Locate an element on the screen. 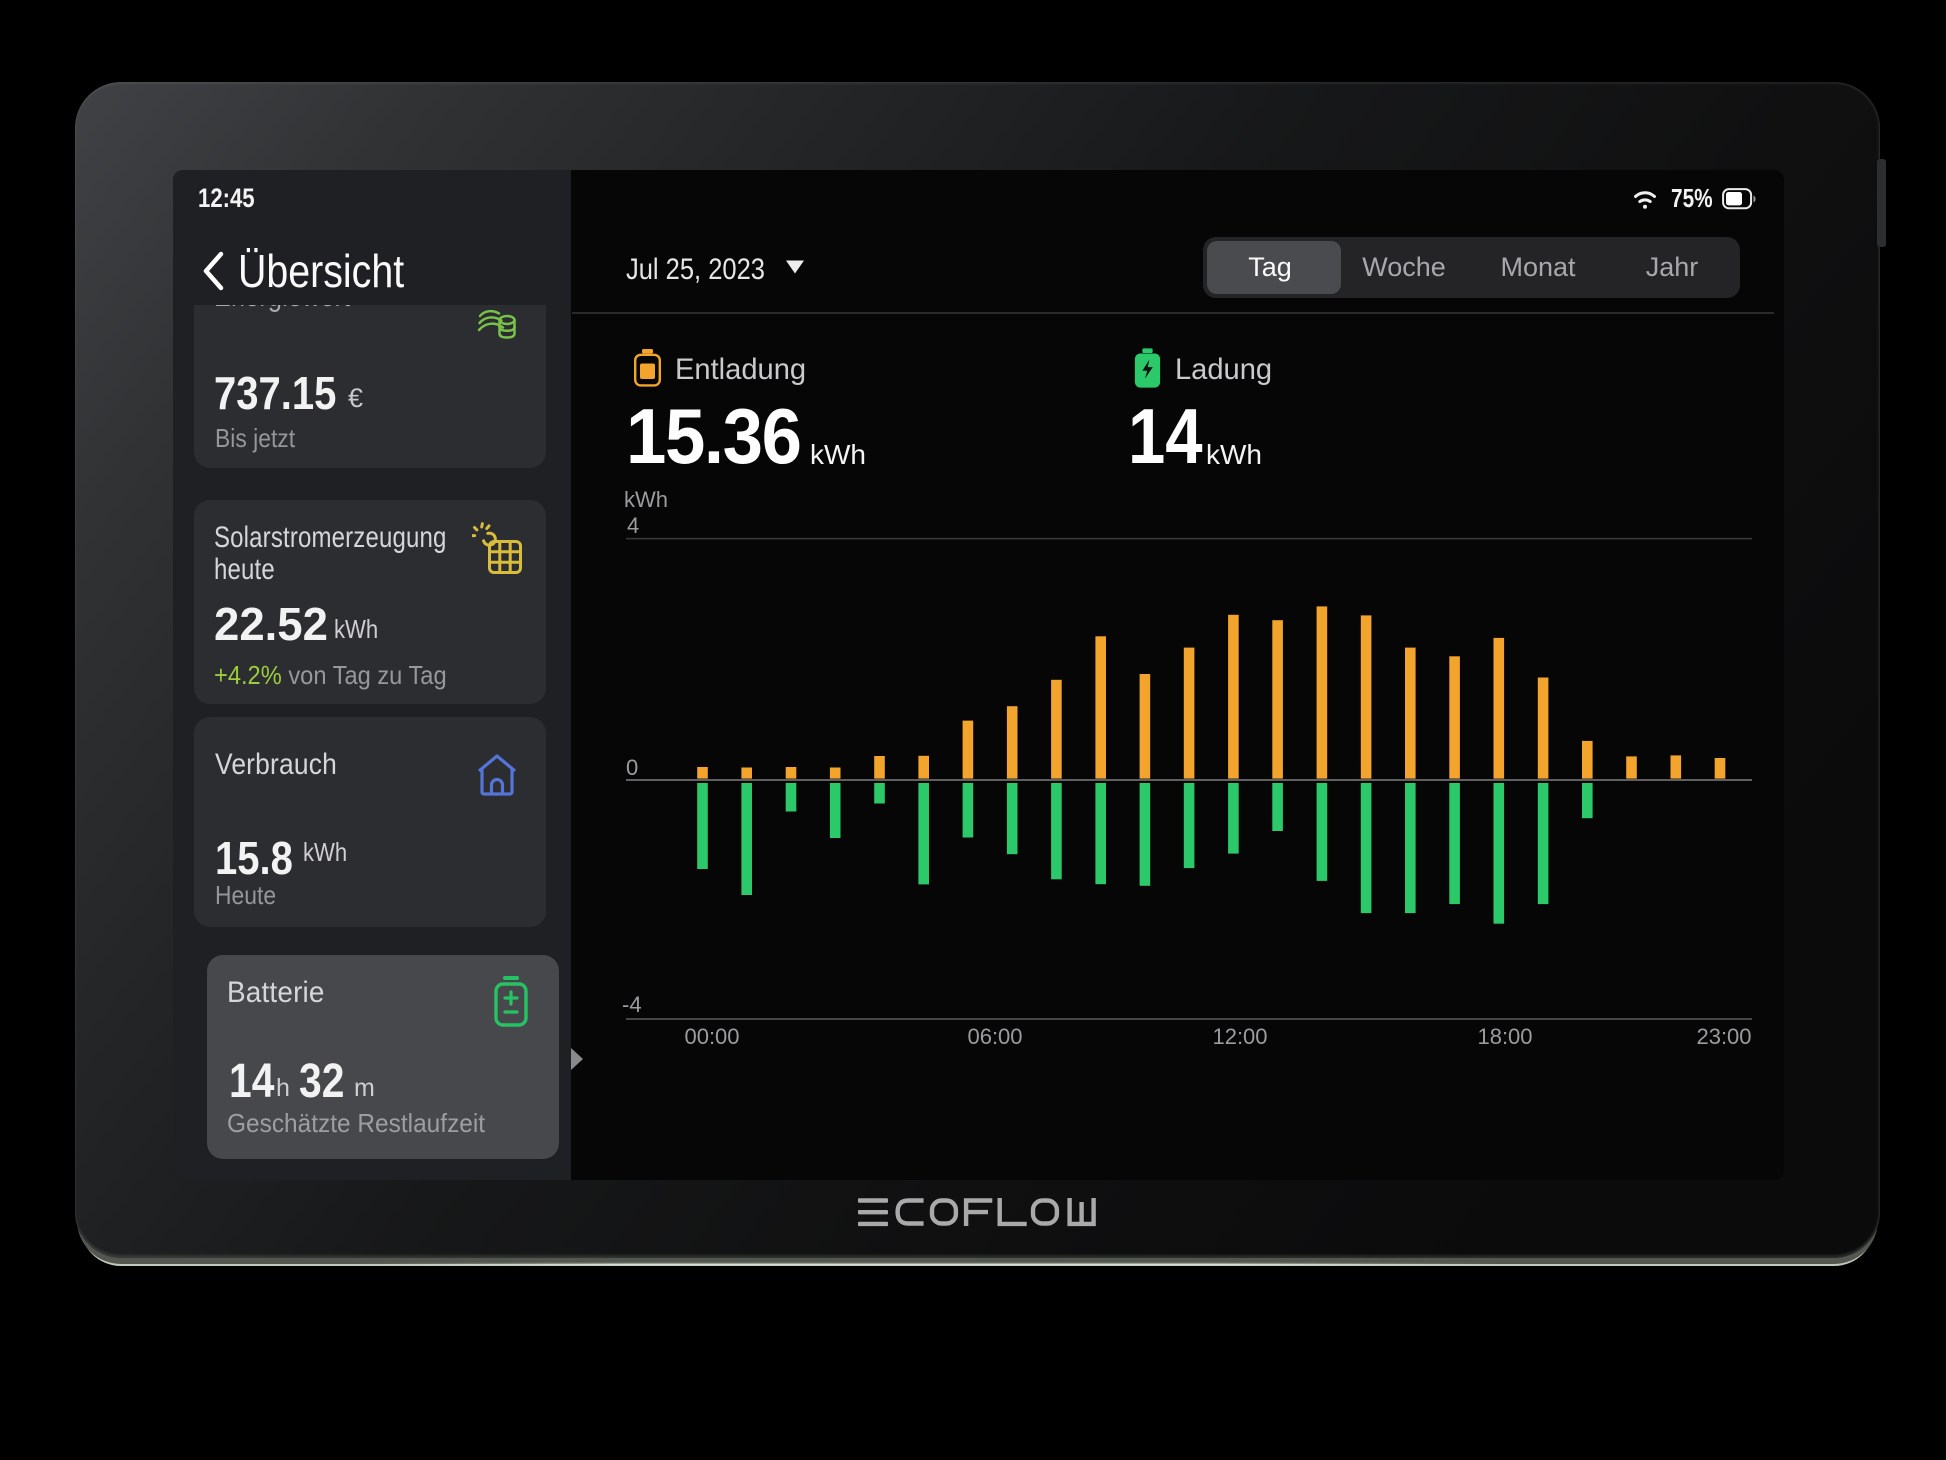  svg-text: 00:00 is located at coordinates (711, 1036).